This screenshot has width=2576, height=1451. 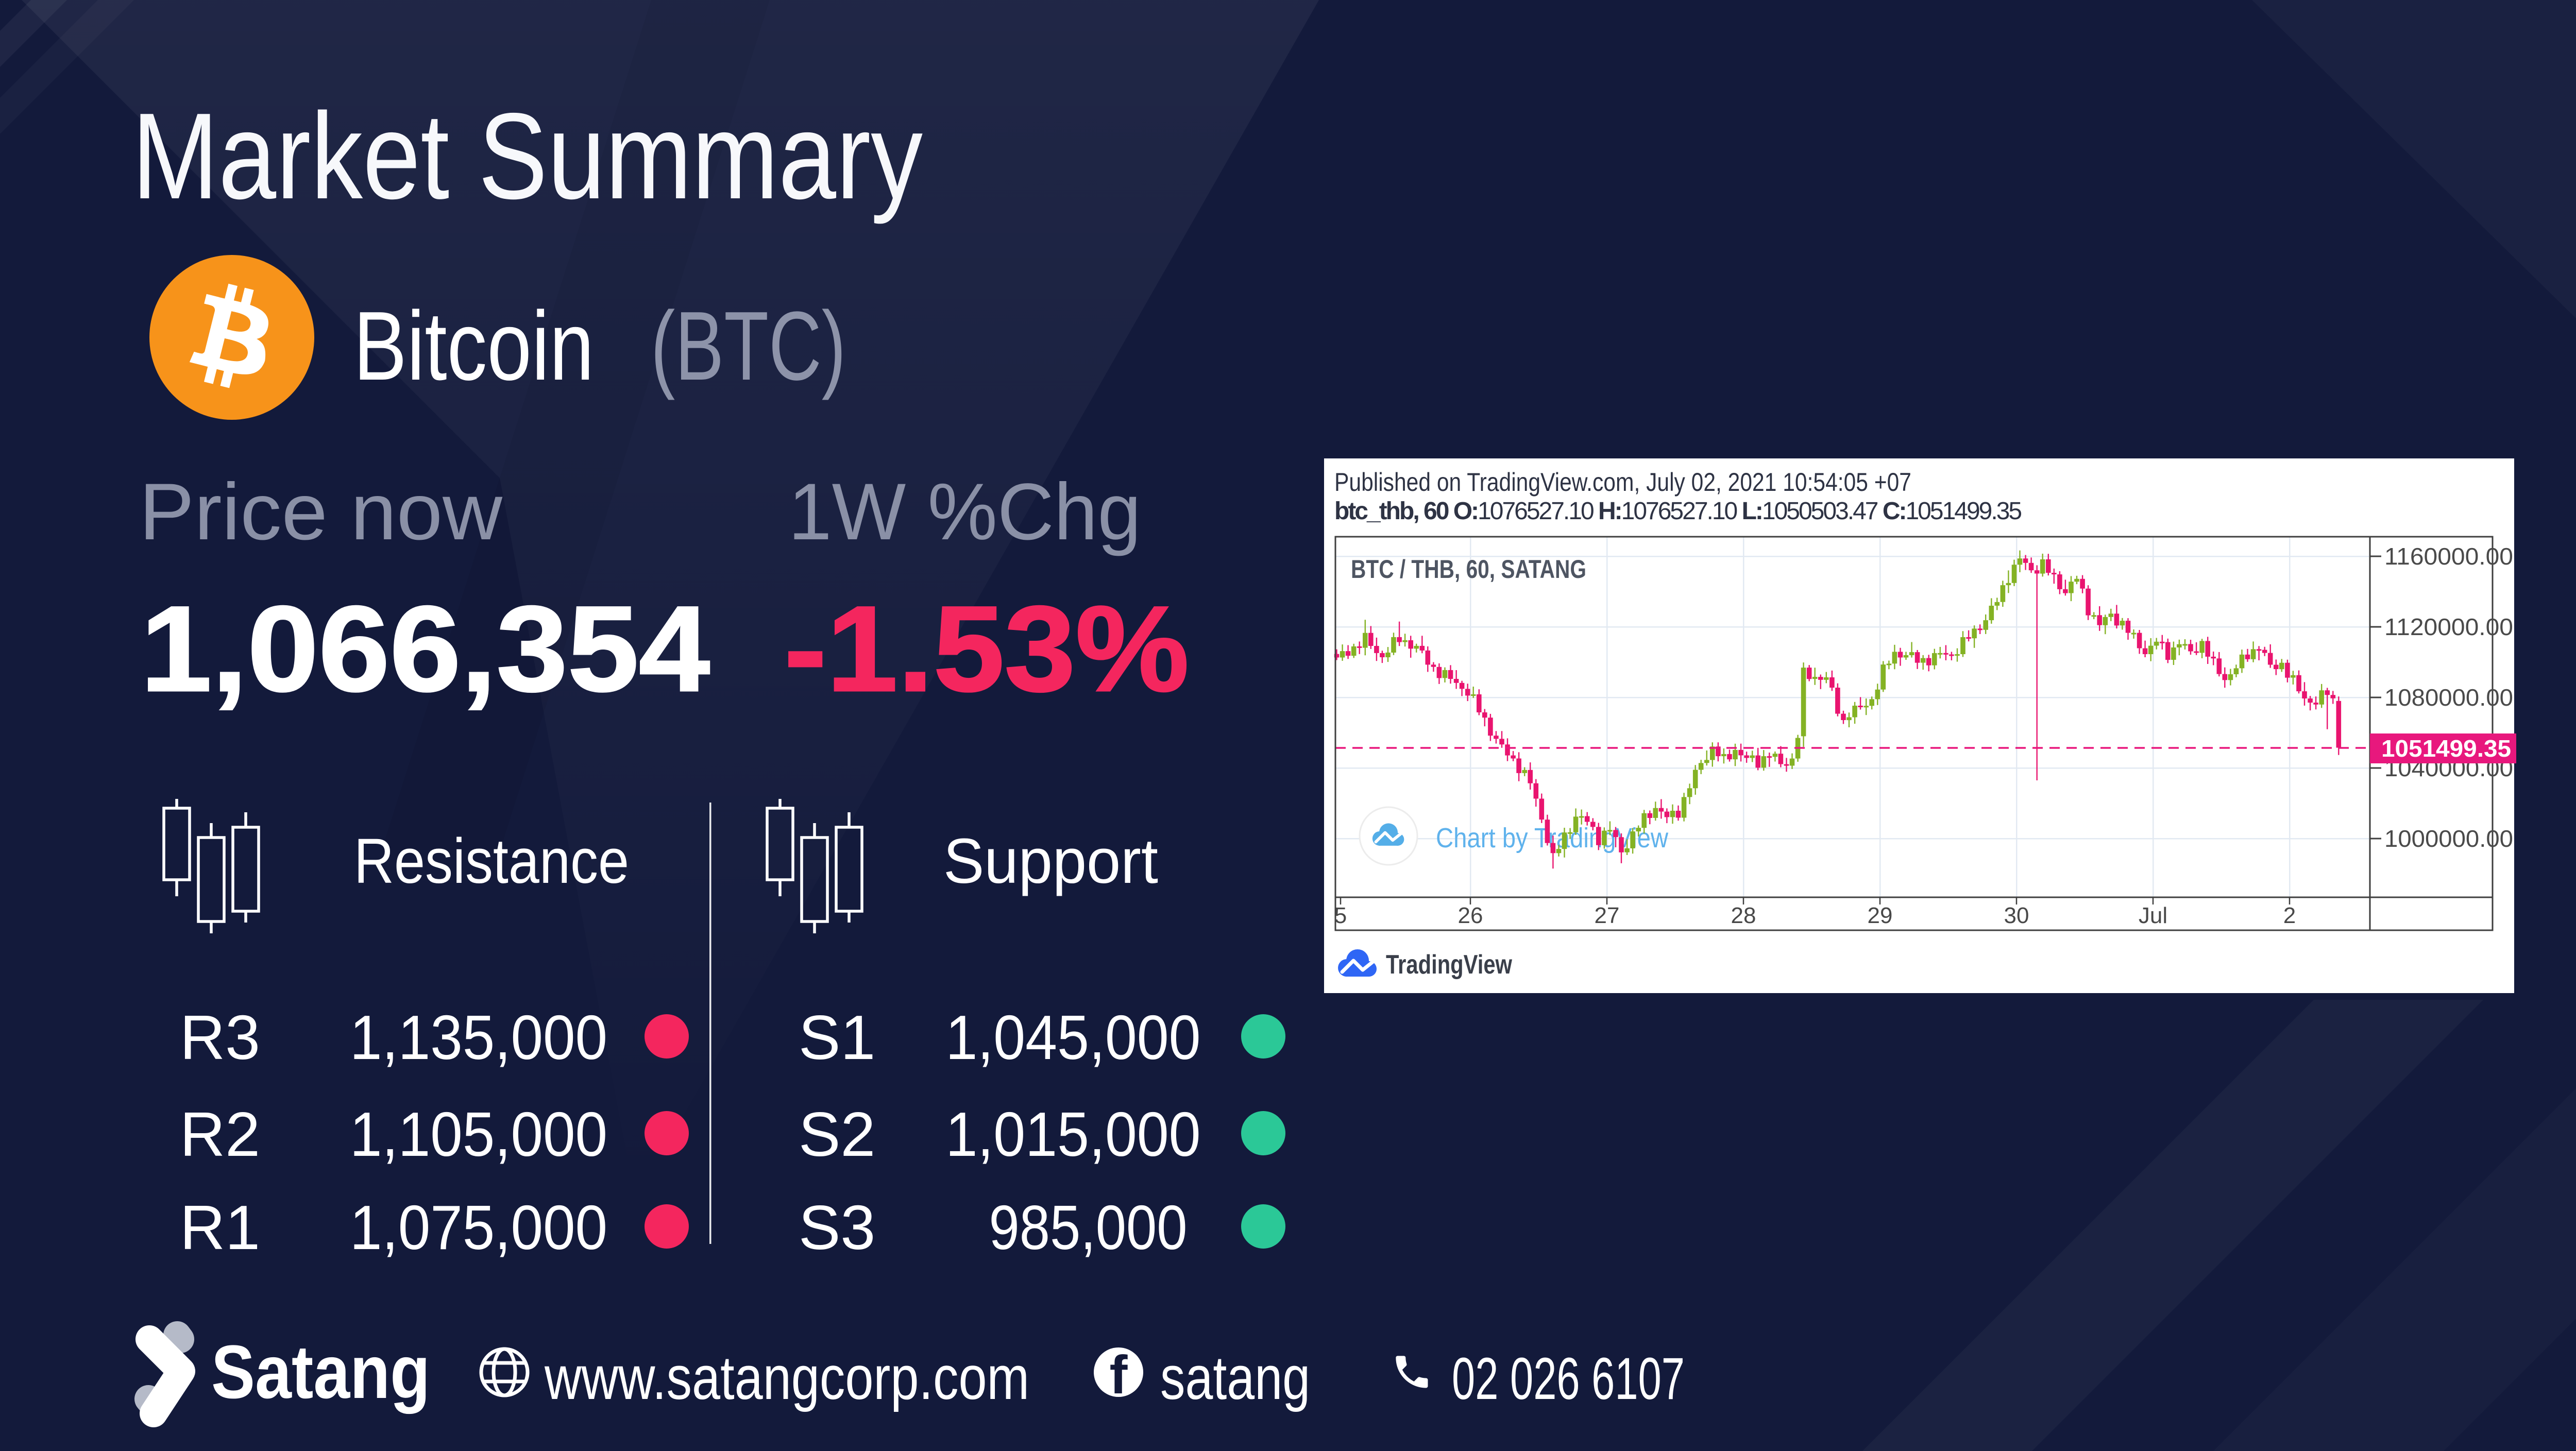 I want to click on svg-text: 5, so click(x=1340, y=915).